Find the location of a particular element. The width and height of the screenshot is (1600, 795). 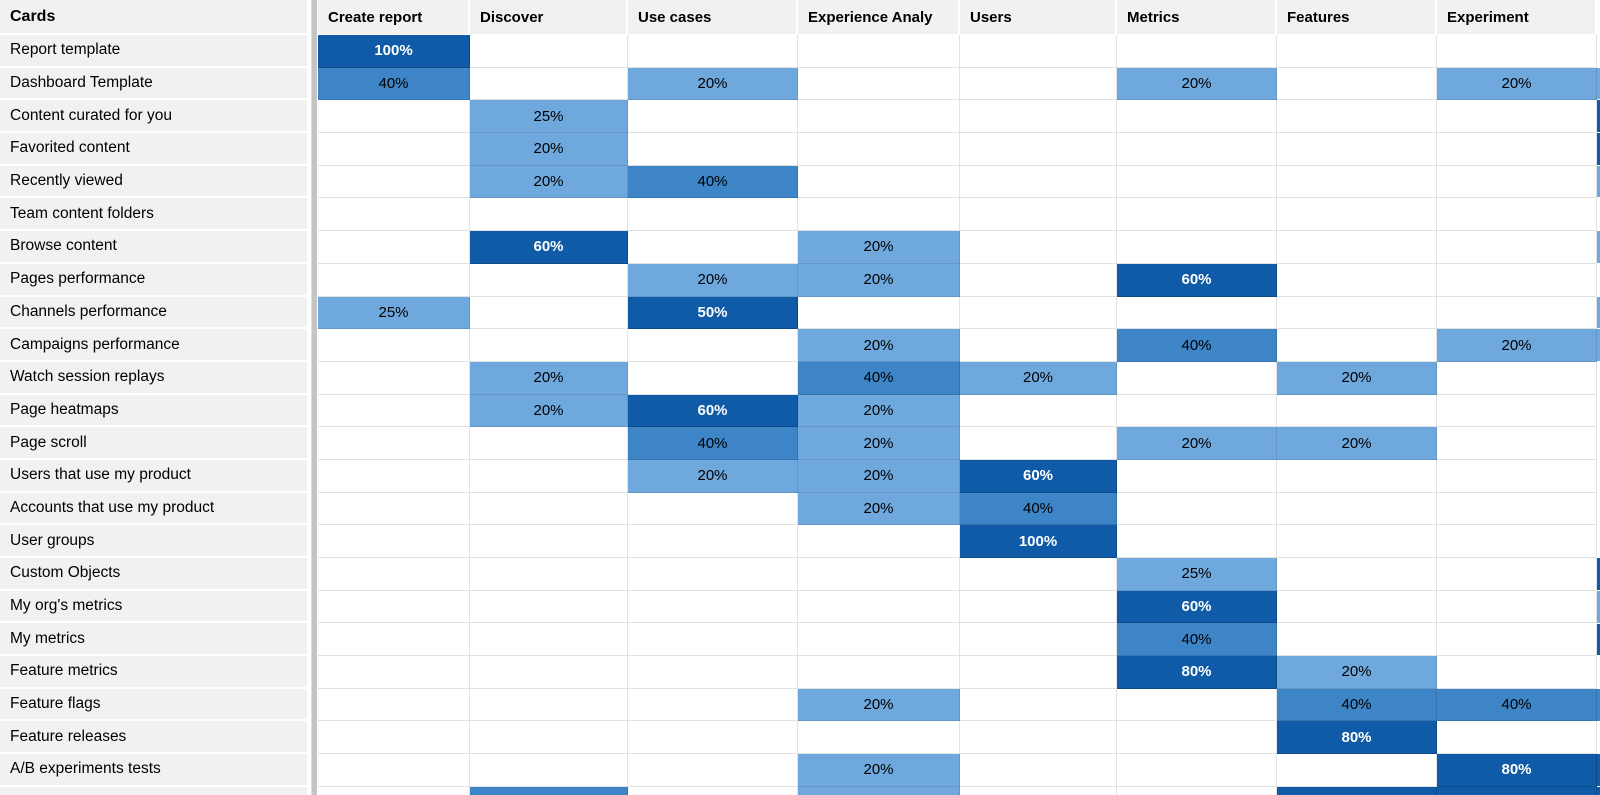

row-label: My org's metrics is located at coordinates (153, 607).